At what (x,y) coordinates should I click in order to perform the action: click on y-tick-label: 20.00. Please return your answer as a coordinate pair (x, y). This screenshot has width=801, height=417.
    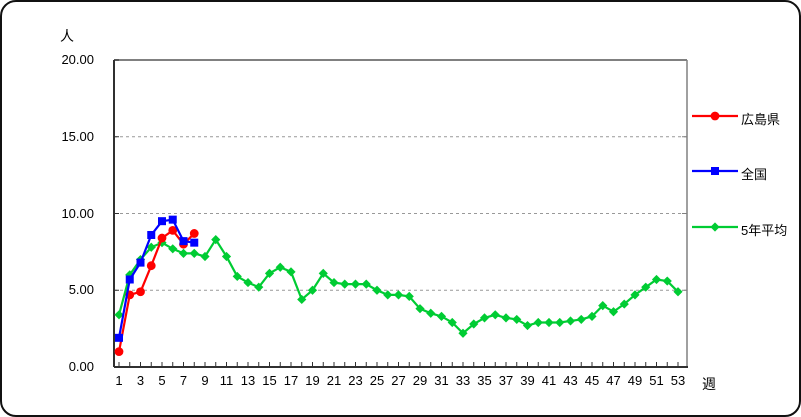
    Looking at the image, I should click on (77, 59).